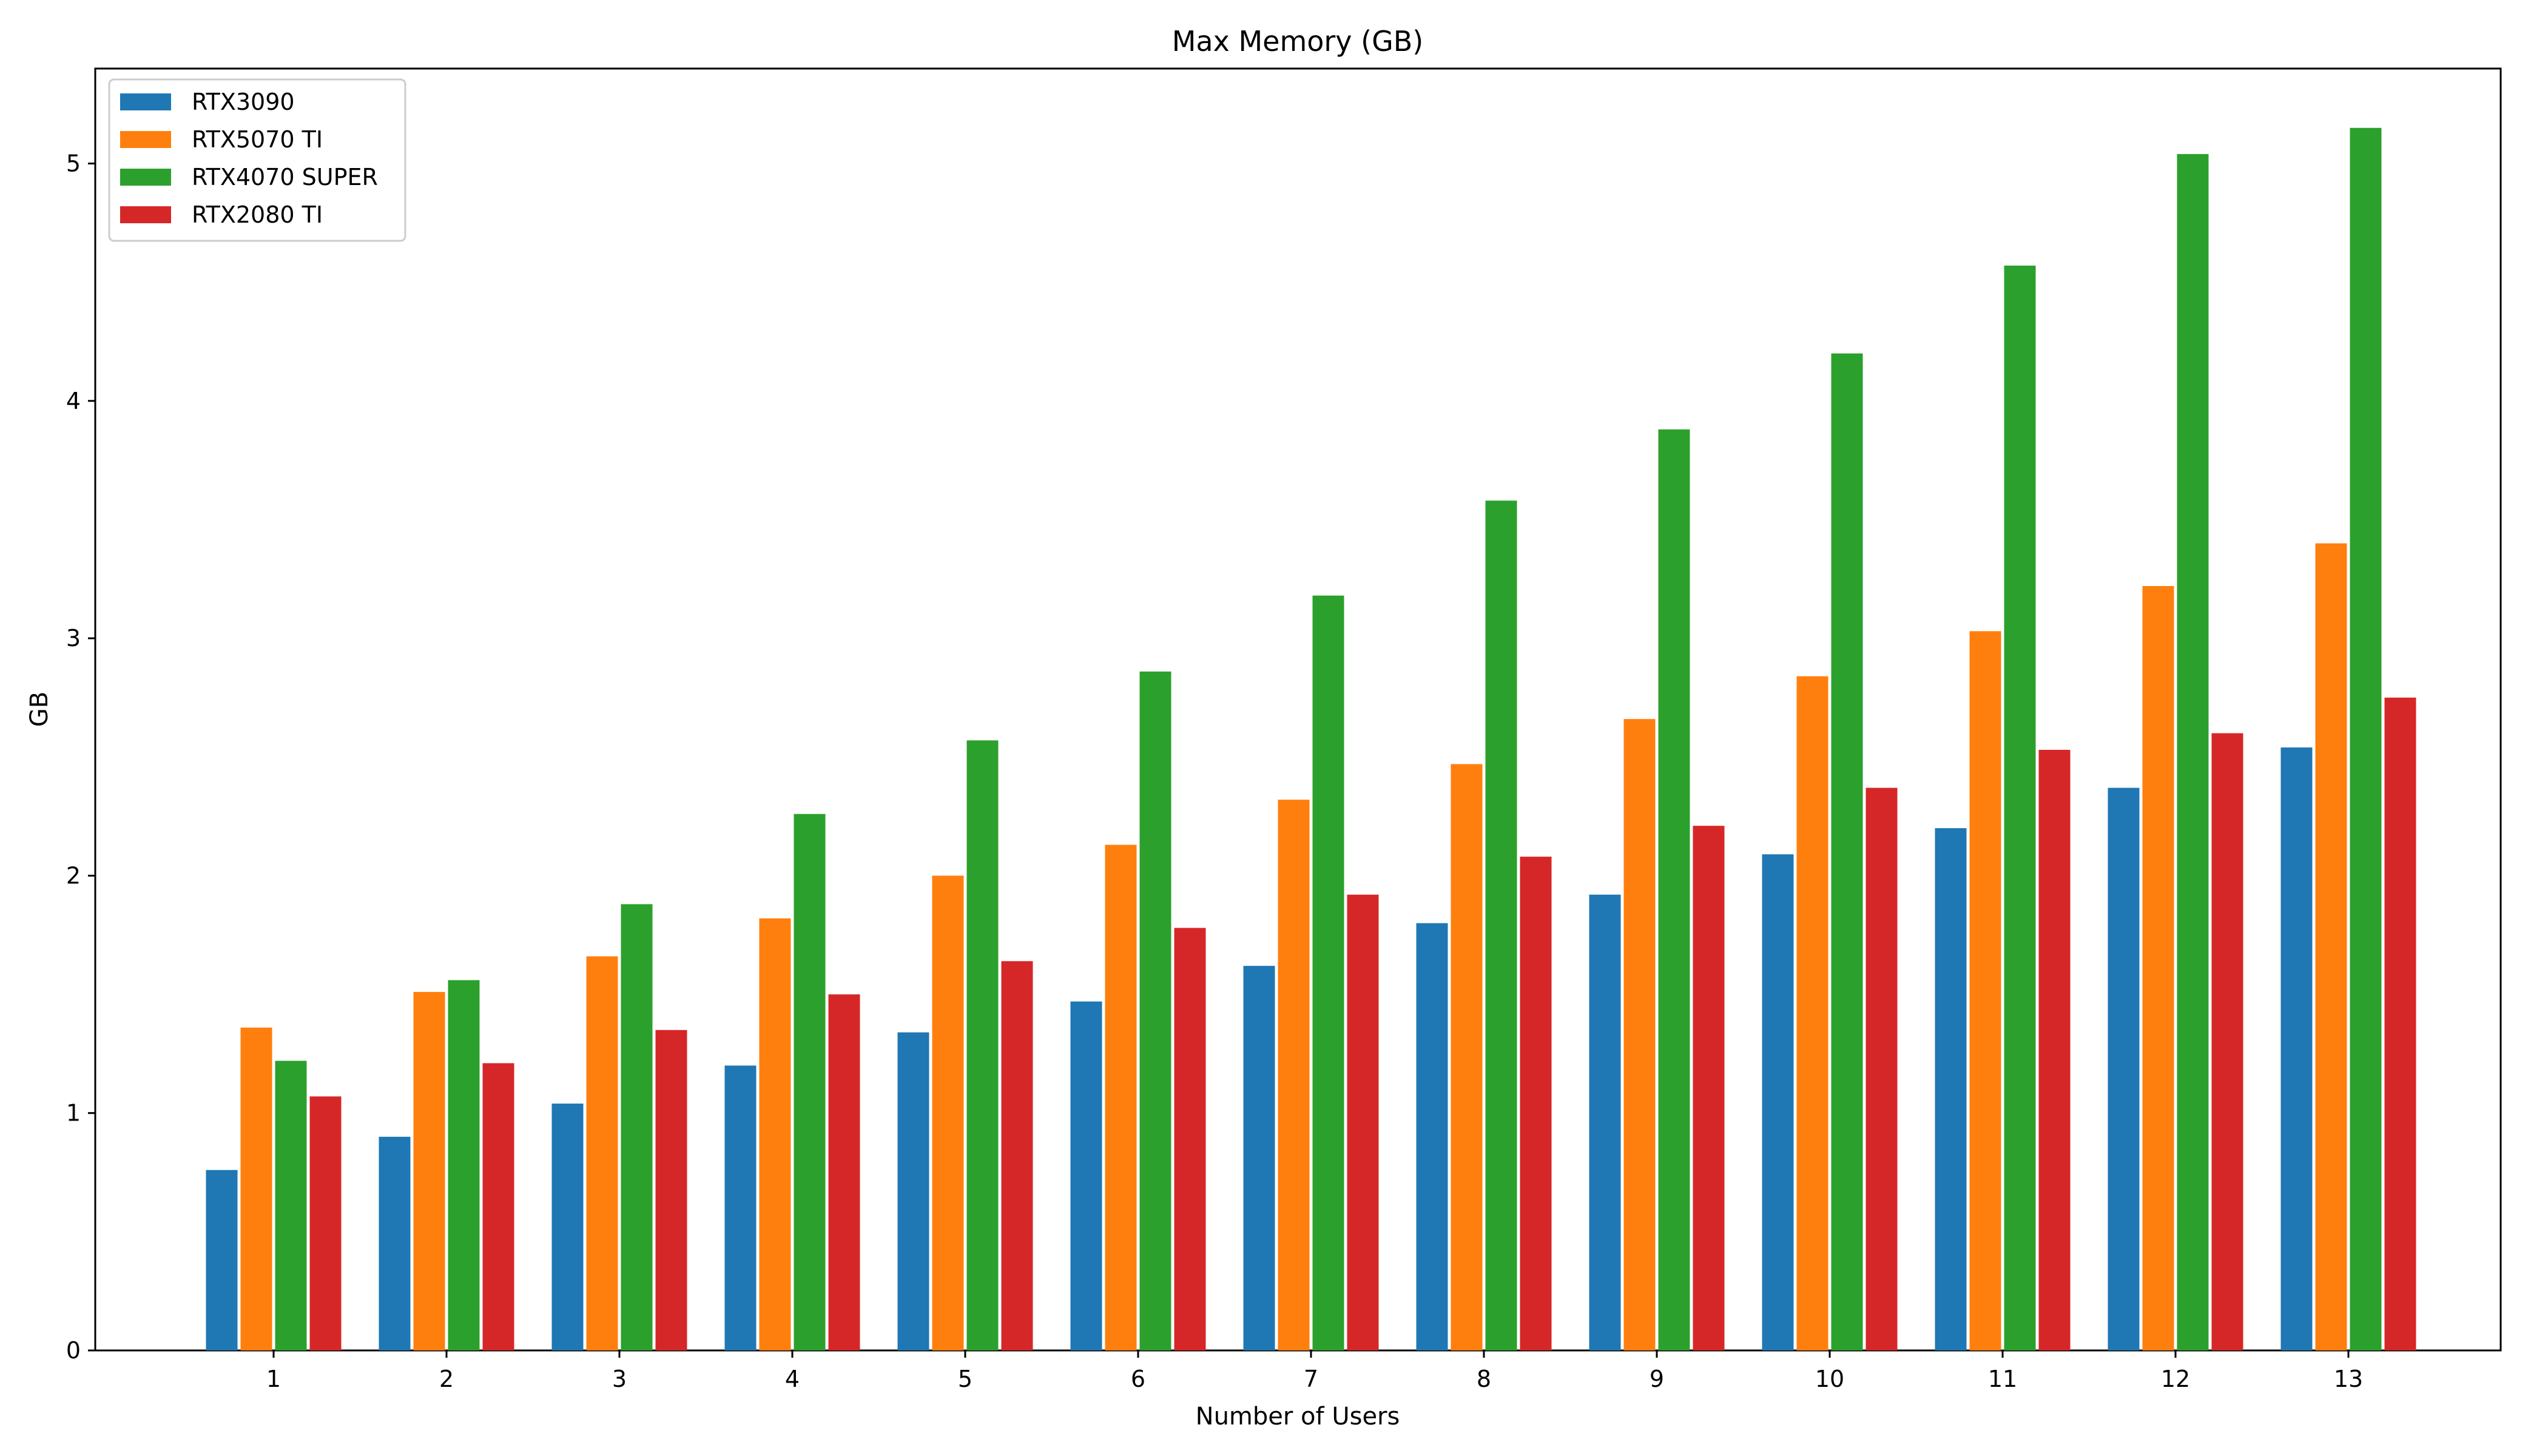 This screenshot has width=2548, height=1456. I want to click on y-tick-label: 0, so click(73, 1350).